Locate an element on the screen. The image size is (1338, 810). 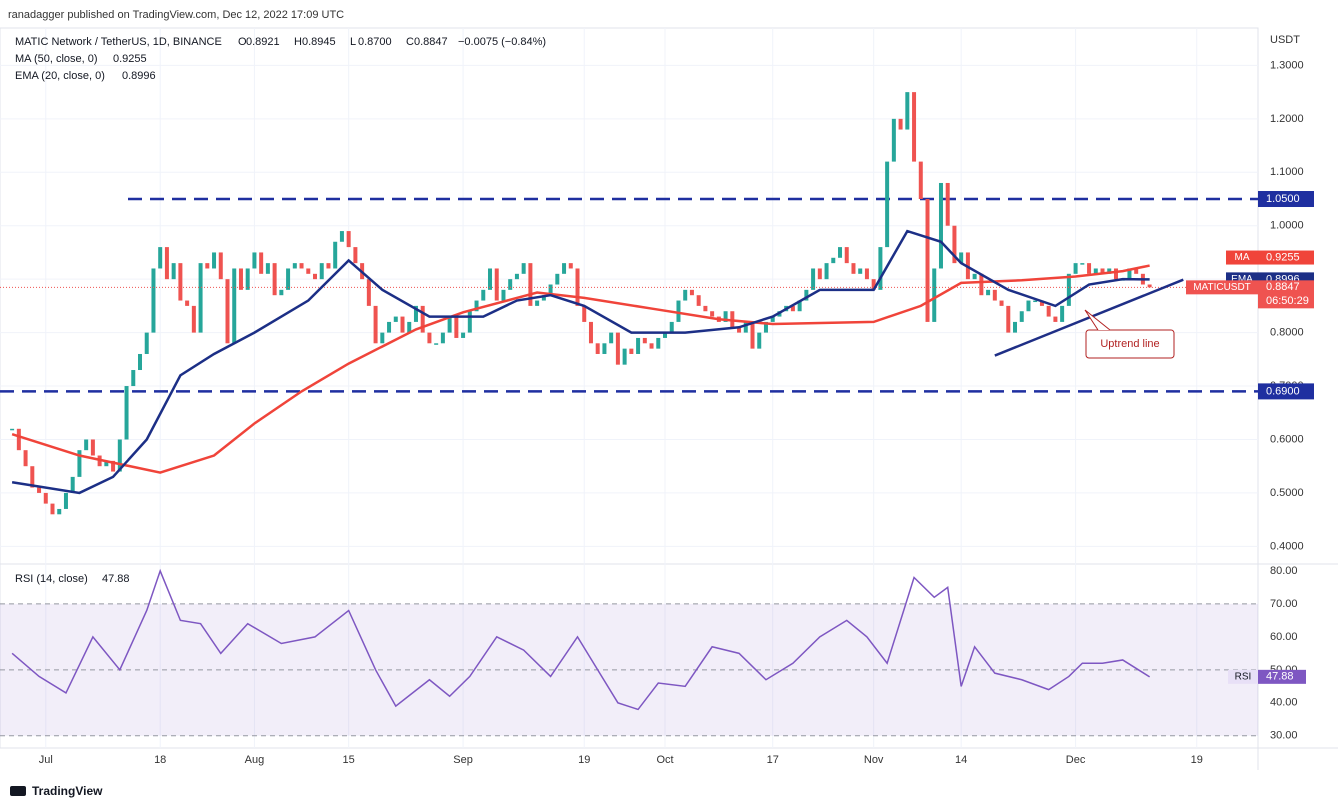
level-tag is located at coordinates (1286, 391).